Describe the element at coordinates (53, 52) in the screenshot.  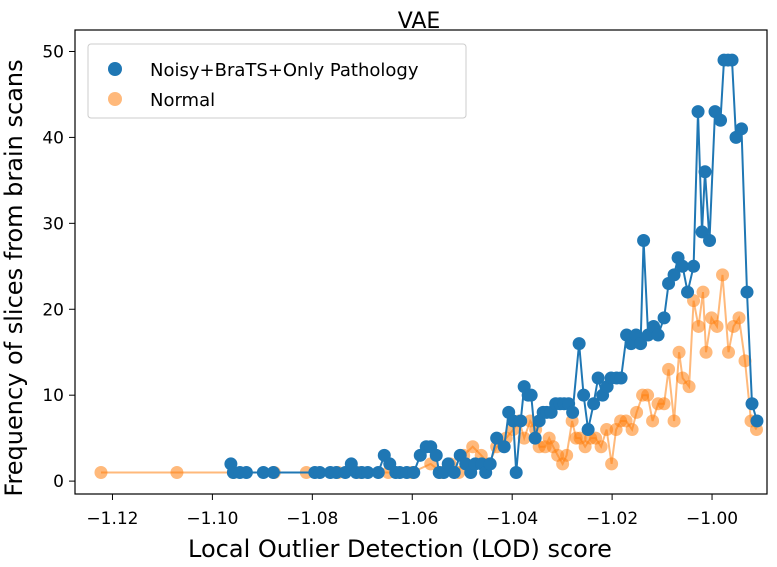
I see `y-tick-label: 50` at that location.